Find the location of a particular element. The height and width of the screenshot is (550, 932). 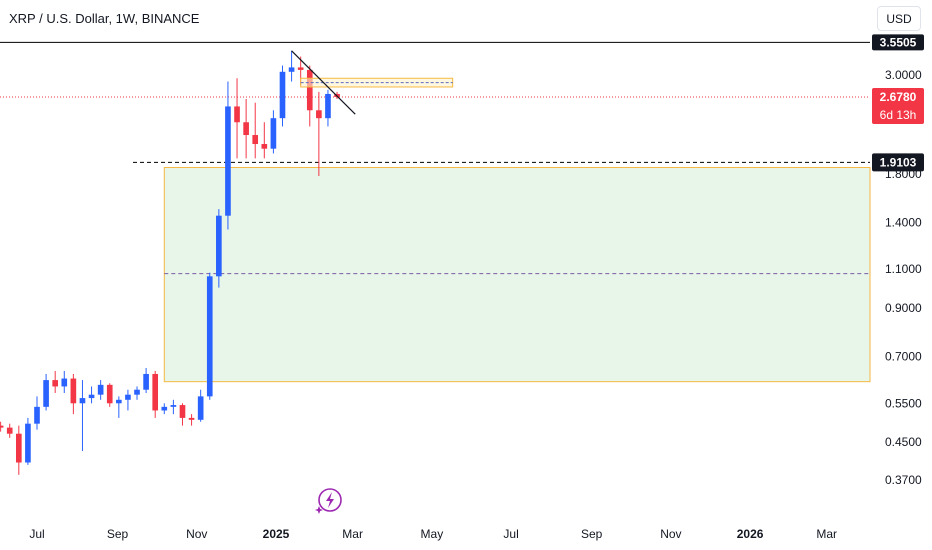

trendline is located at coordinates (323, 82).